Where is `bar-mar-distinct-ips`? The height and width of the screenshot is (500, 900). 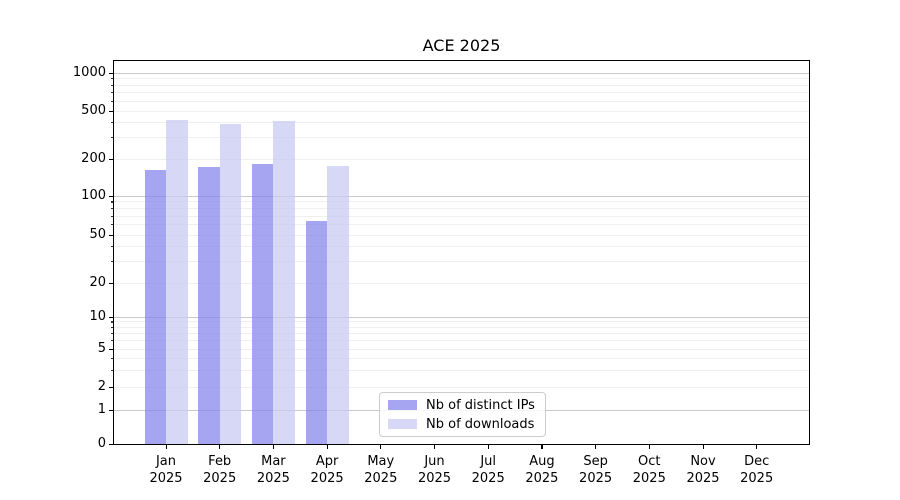
bar-mar-distinct-ips is located at coordinates (262, 304).